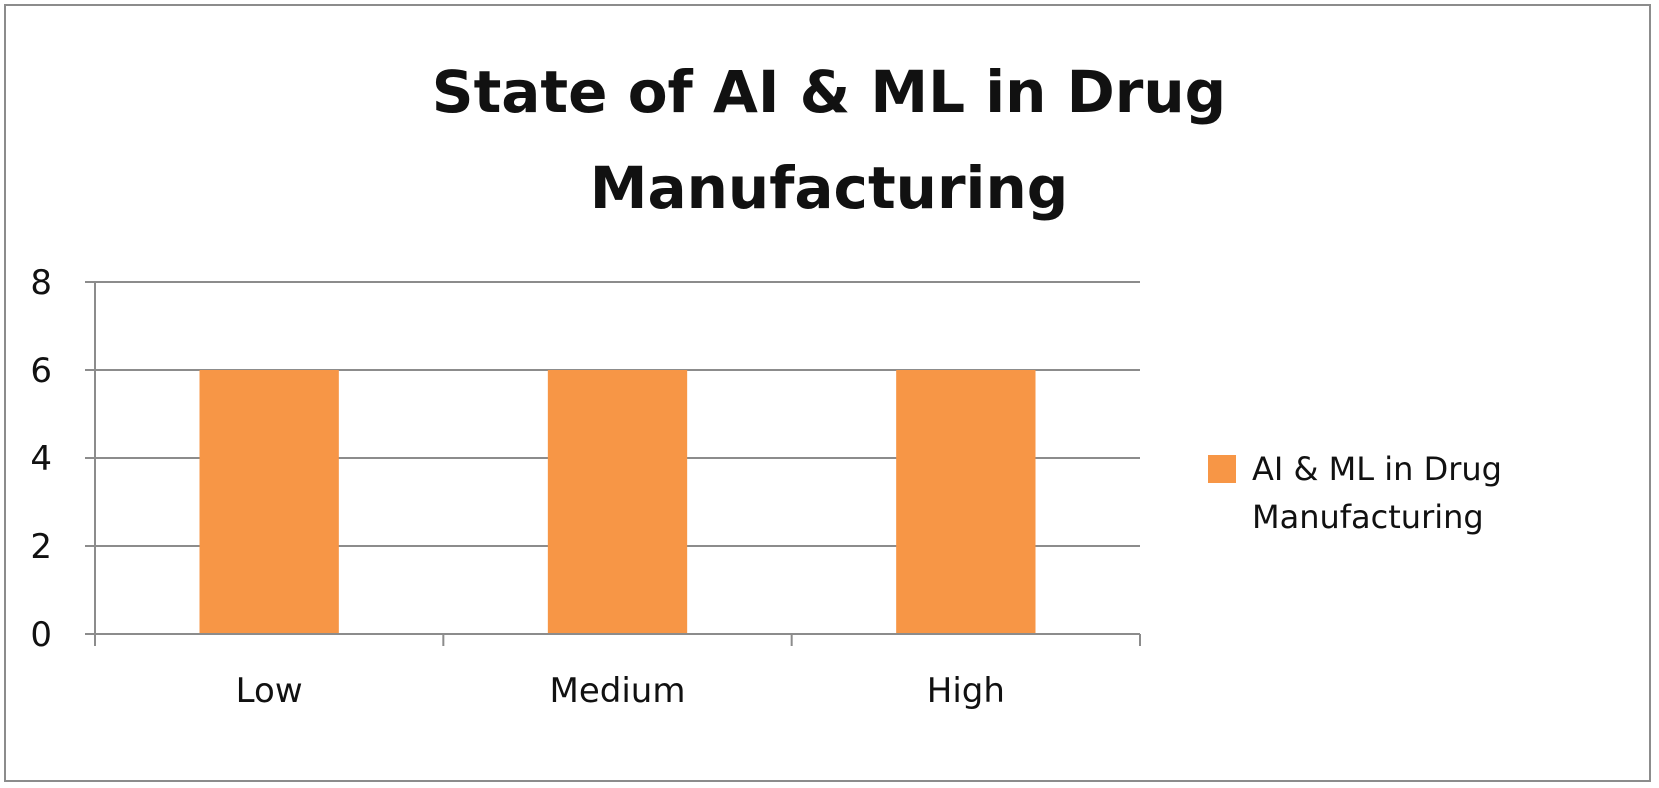 The height and width of the screenshot is (788, 1659). Describe the element at coordinates (1377, 469) in the screenshot. I see `legend-label-line-1: AI & ML in Drug` at that location.